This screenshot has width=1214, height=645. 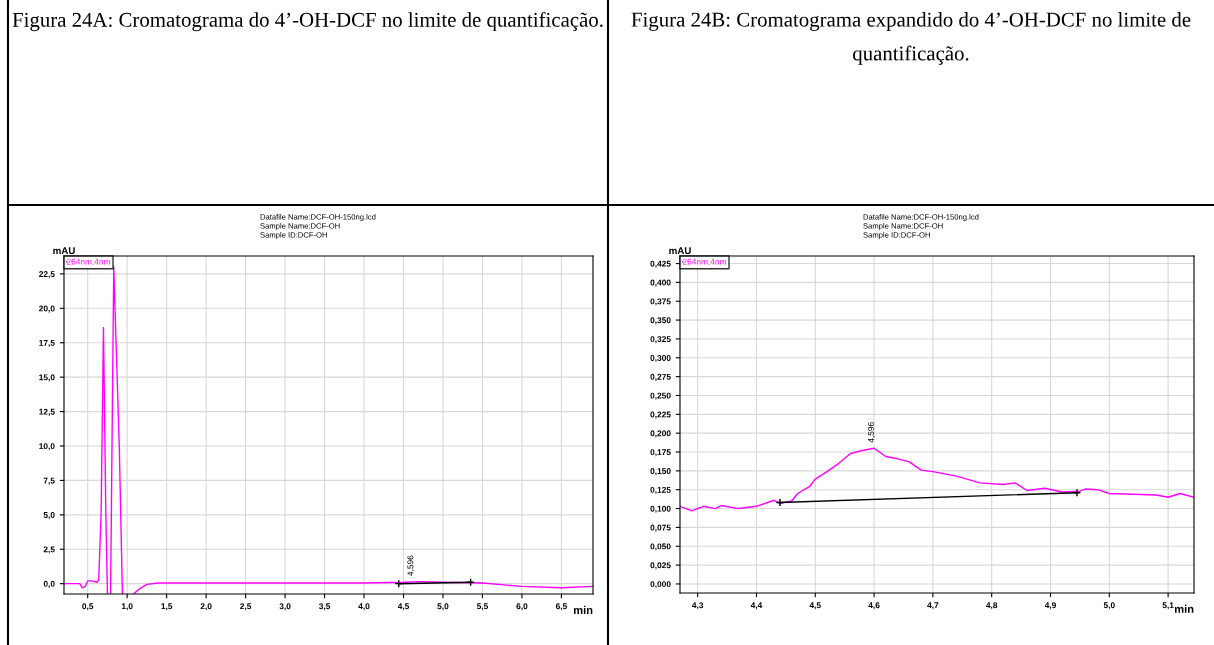 I want to click on x-tick-label: 3,5, so click(x=324, y=607).